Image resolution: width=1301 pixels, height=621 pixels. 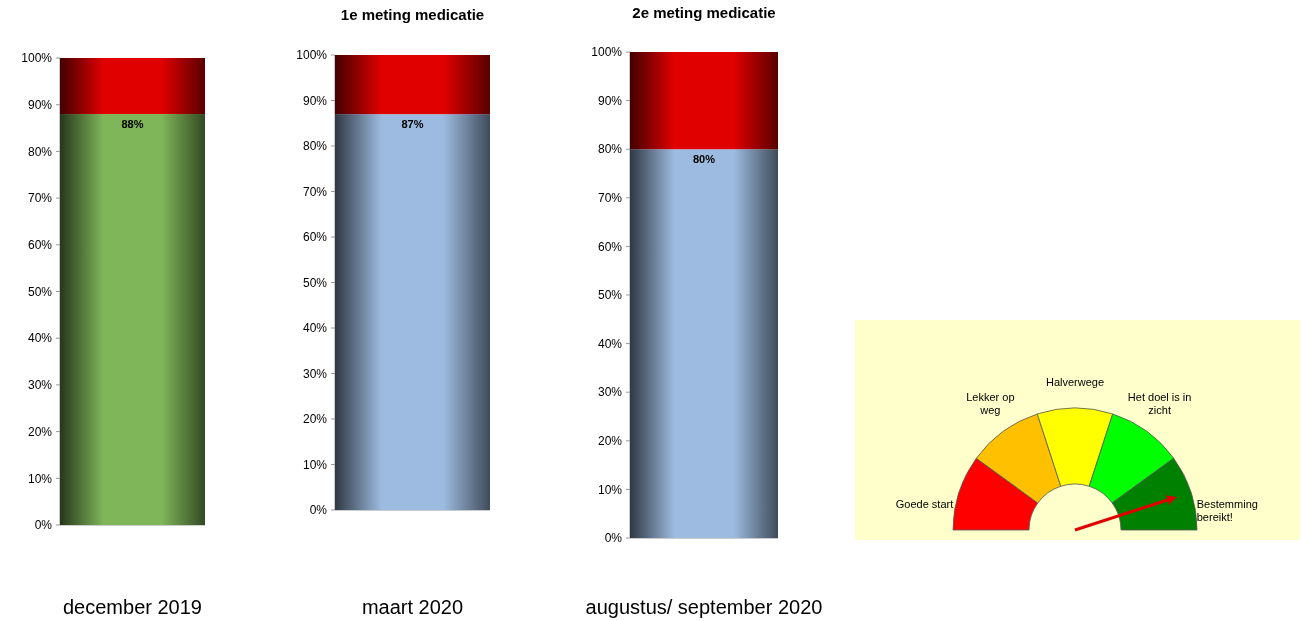 I want to click on x-tick-label: maart 2020, so click(x=412, y=607).